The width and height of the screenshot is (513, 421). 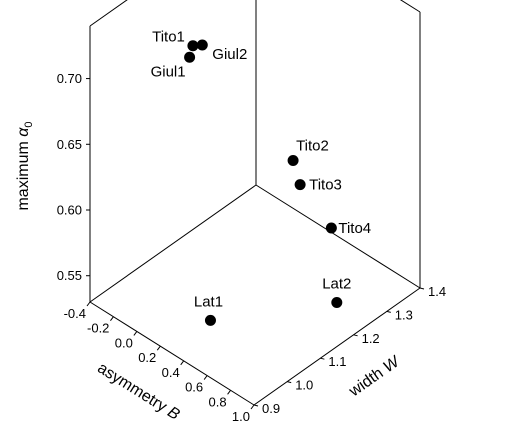 What do you see at coordinates (172, 353) in the screenshot?
I see `box-edge-floor-front-left` at bounding box center [172, 353].